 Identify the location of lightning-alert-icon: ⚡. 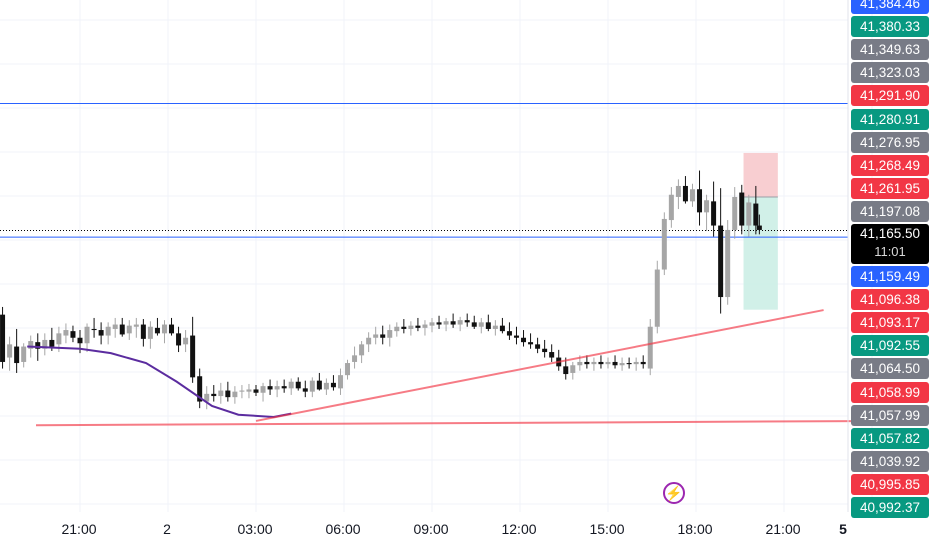
(674, 493).